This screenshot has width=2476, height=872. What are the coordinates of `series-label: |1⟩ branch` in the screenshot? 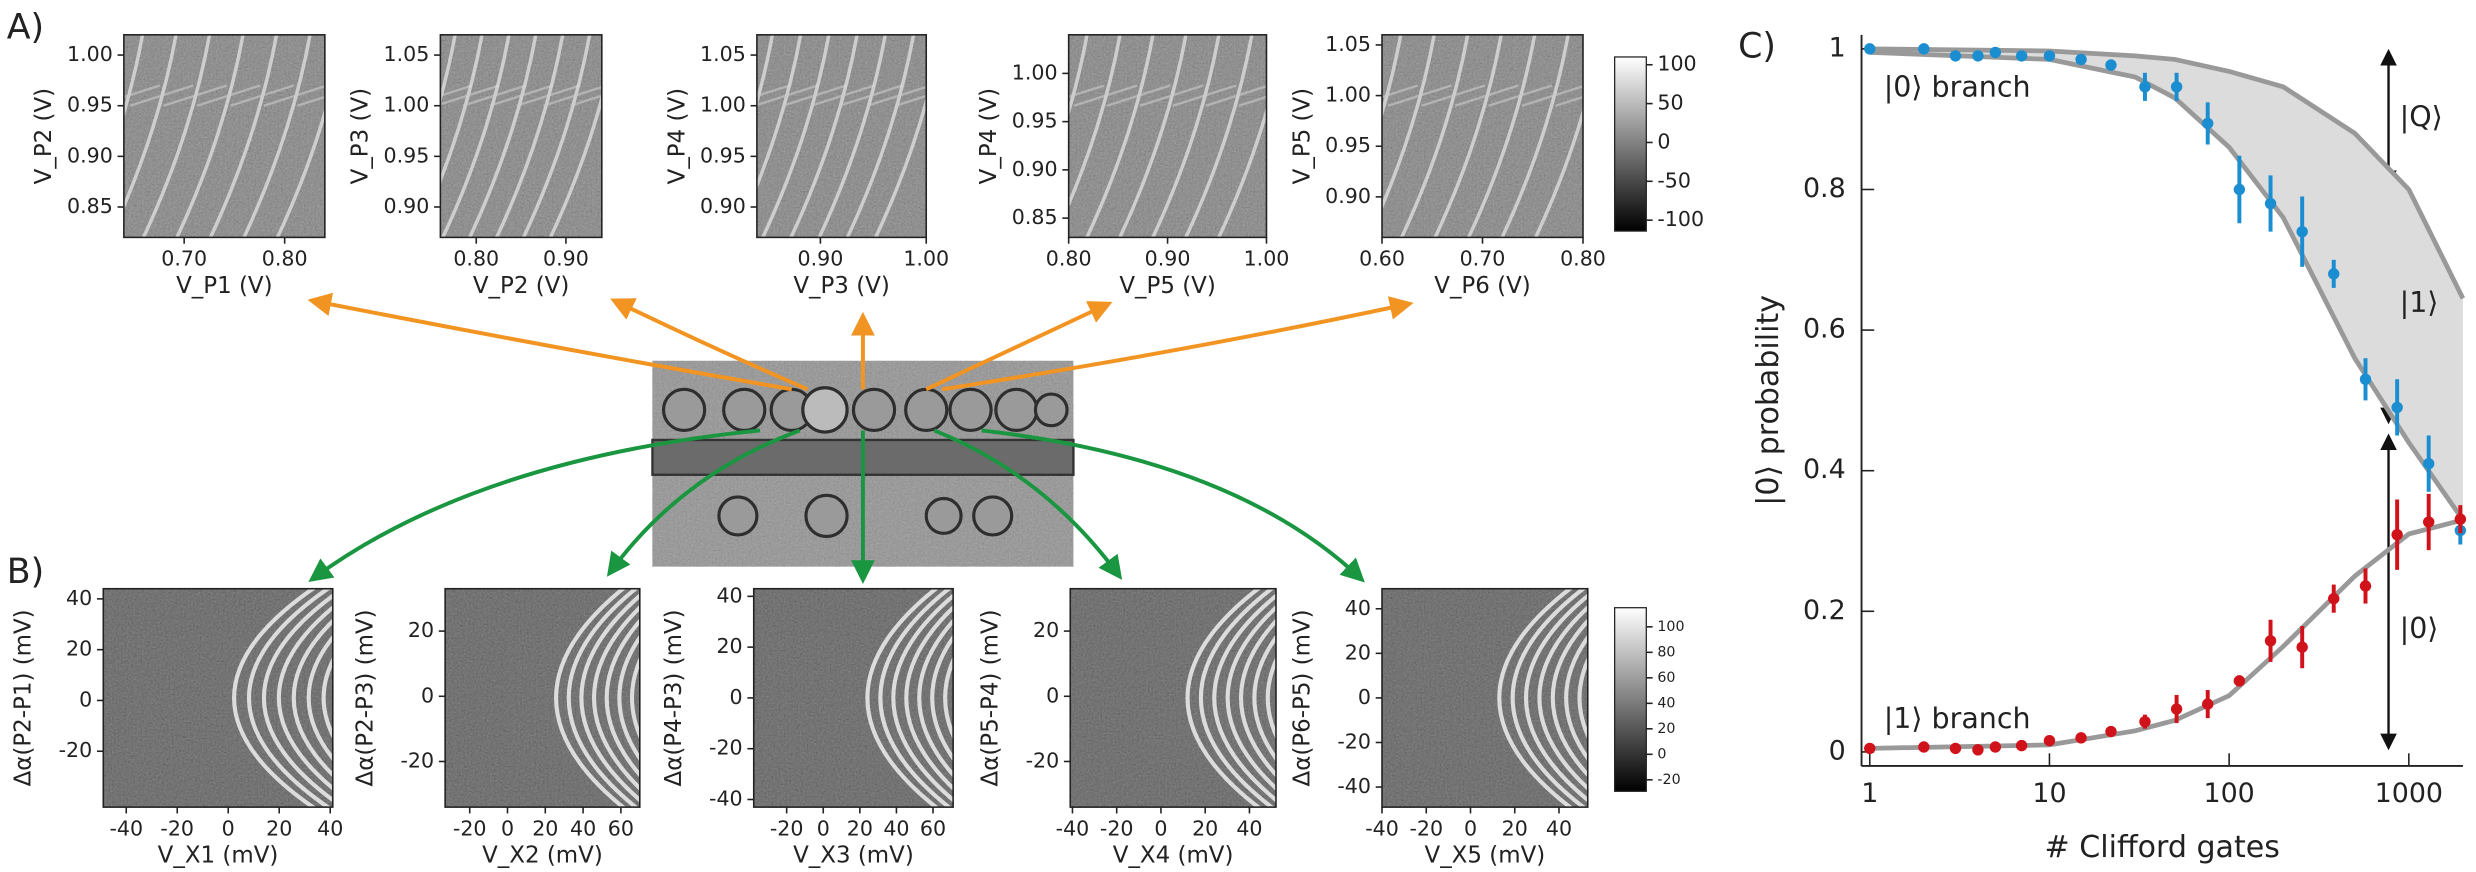 It's located at (1957, 718).